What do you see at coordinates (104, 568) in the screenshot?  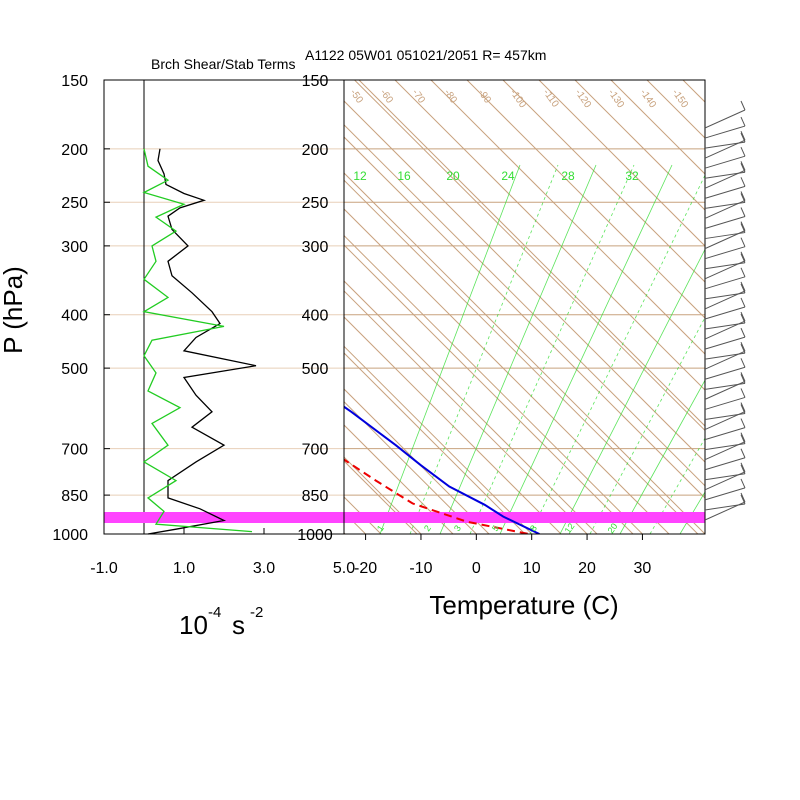 I see `left-x-tick-label: -1.0` at bounding box center [104, 568].